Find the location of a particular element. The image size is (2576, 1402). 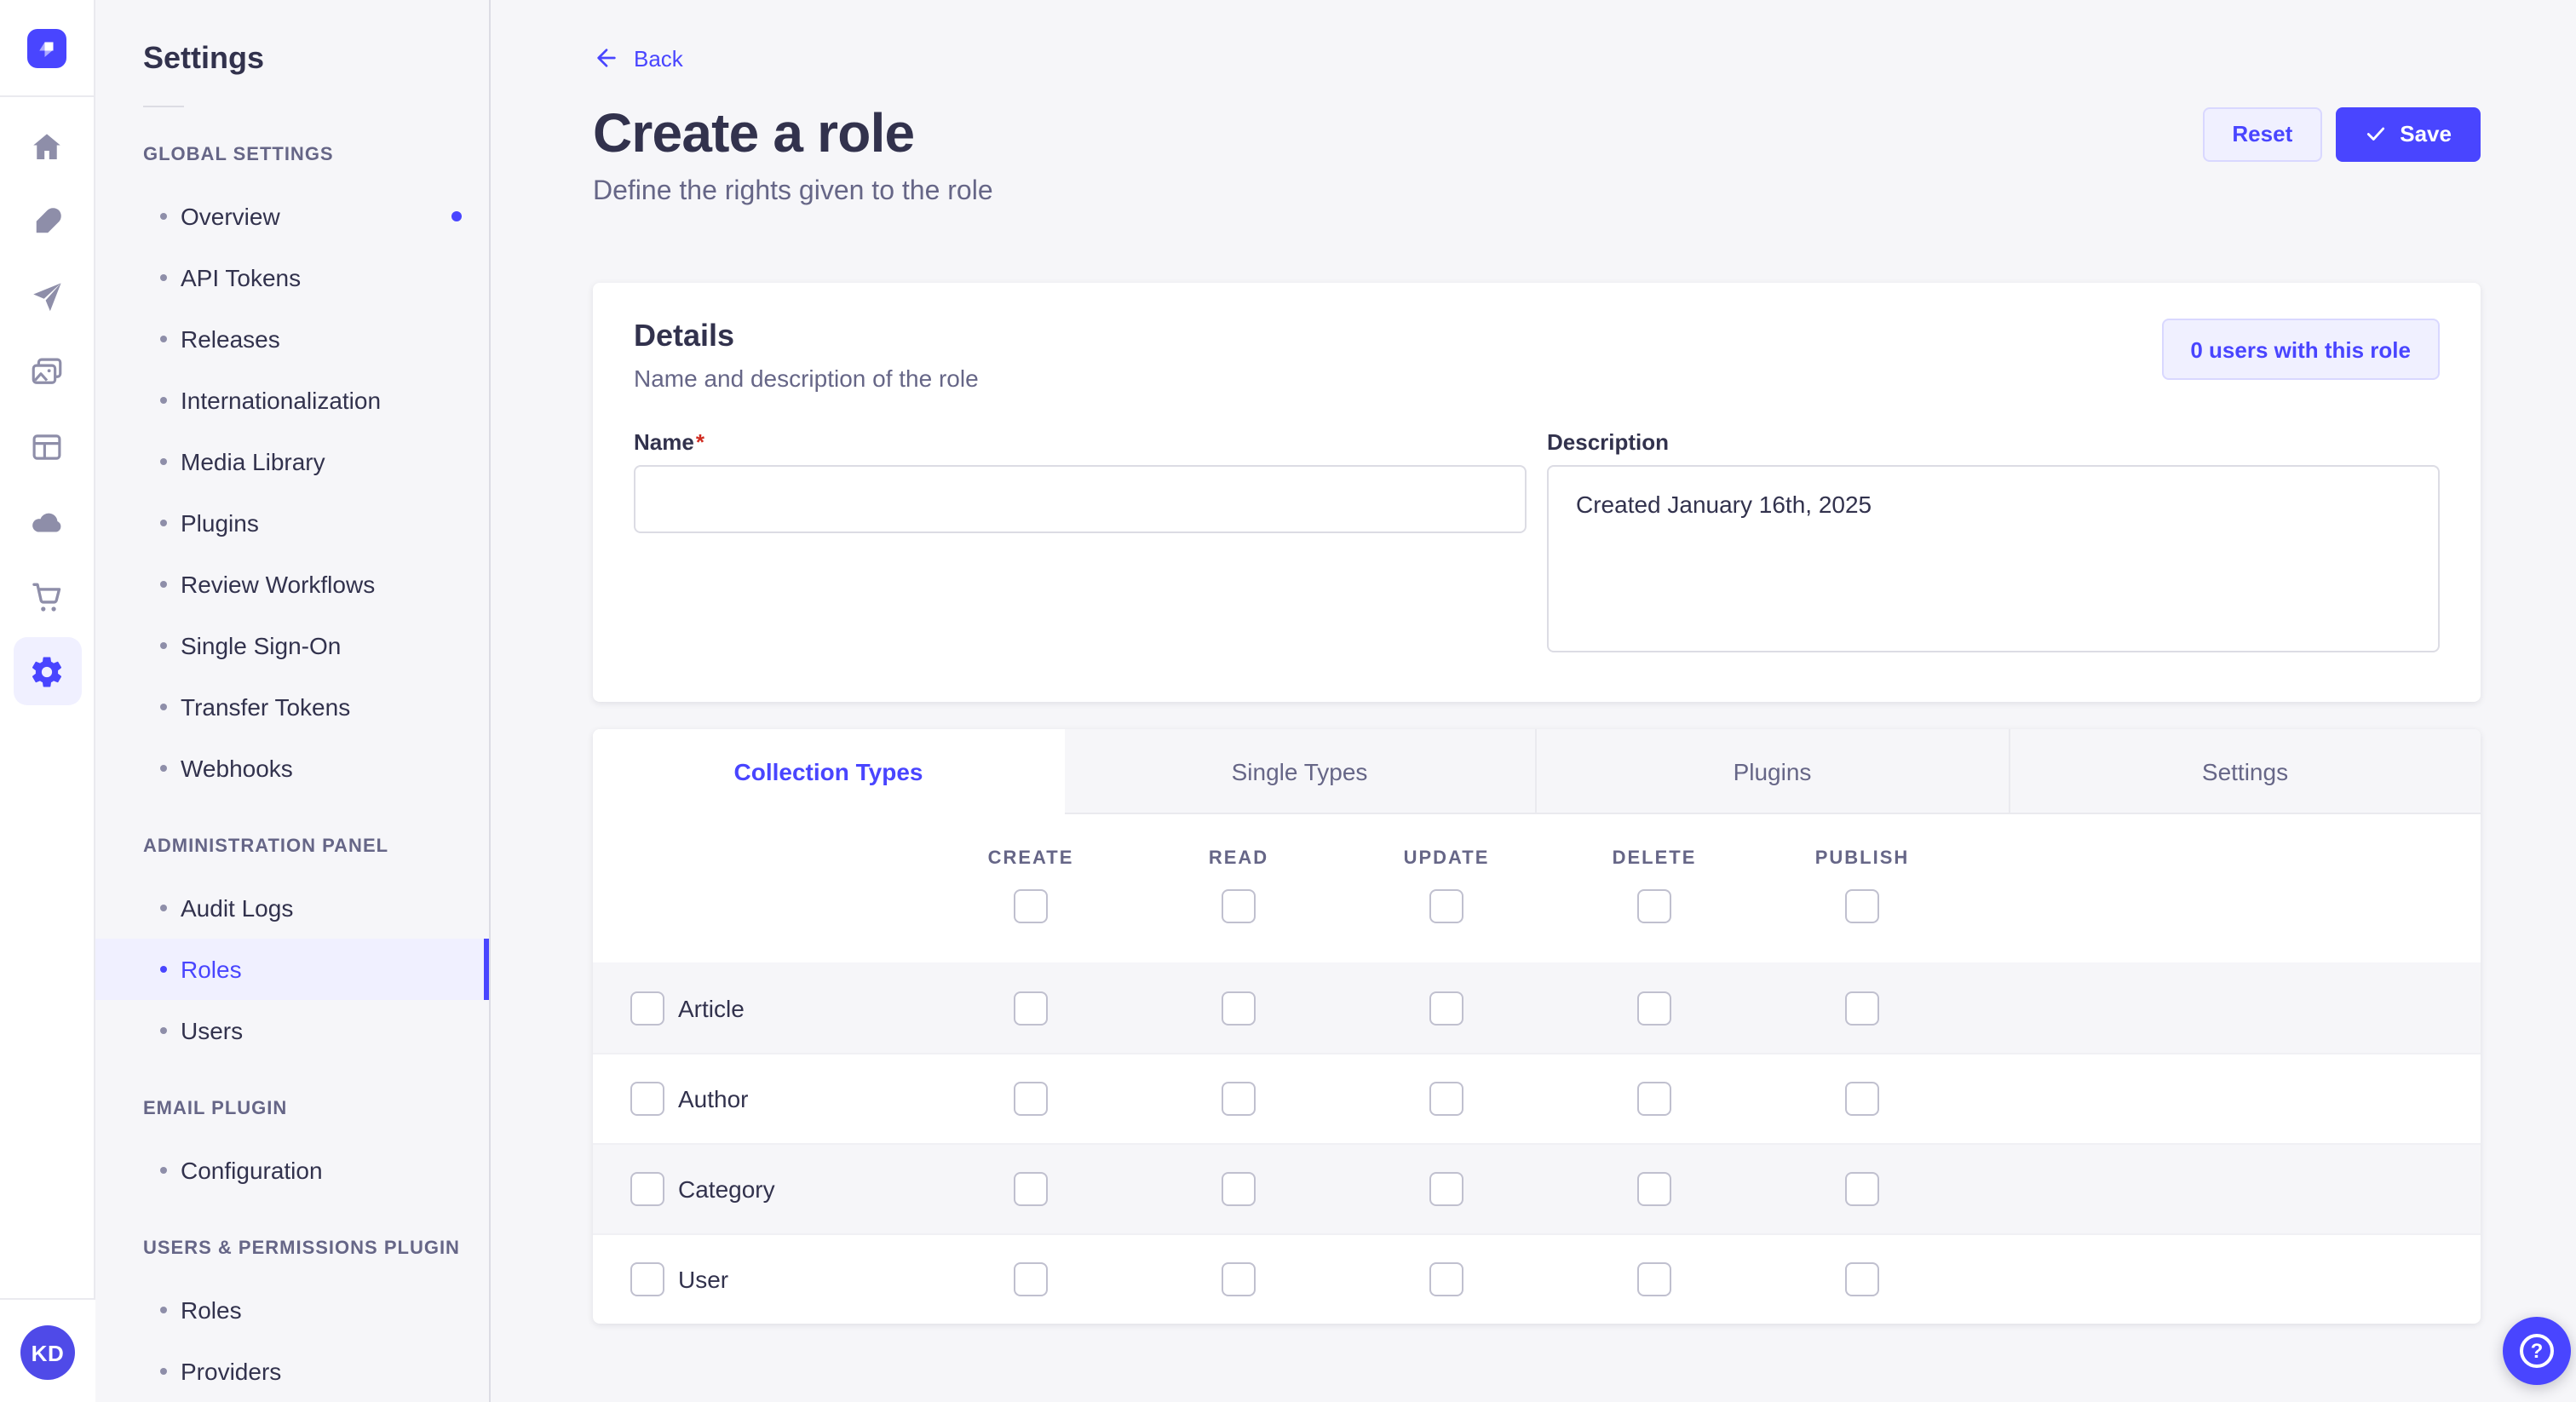

select-all-row is located at coordinates (1537, 906).